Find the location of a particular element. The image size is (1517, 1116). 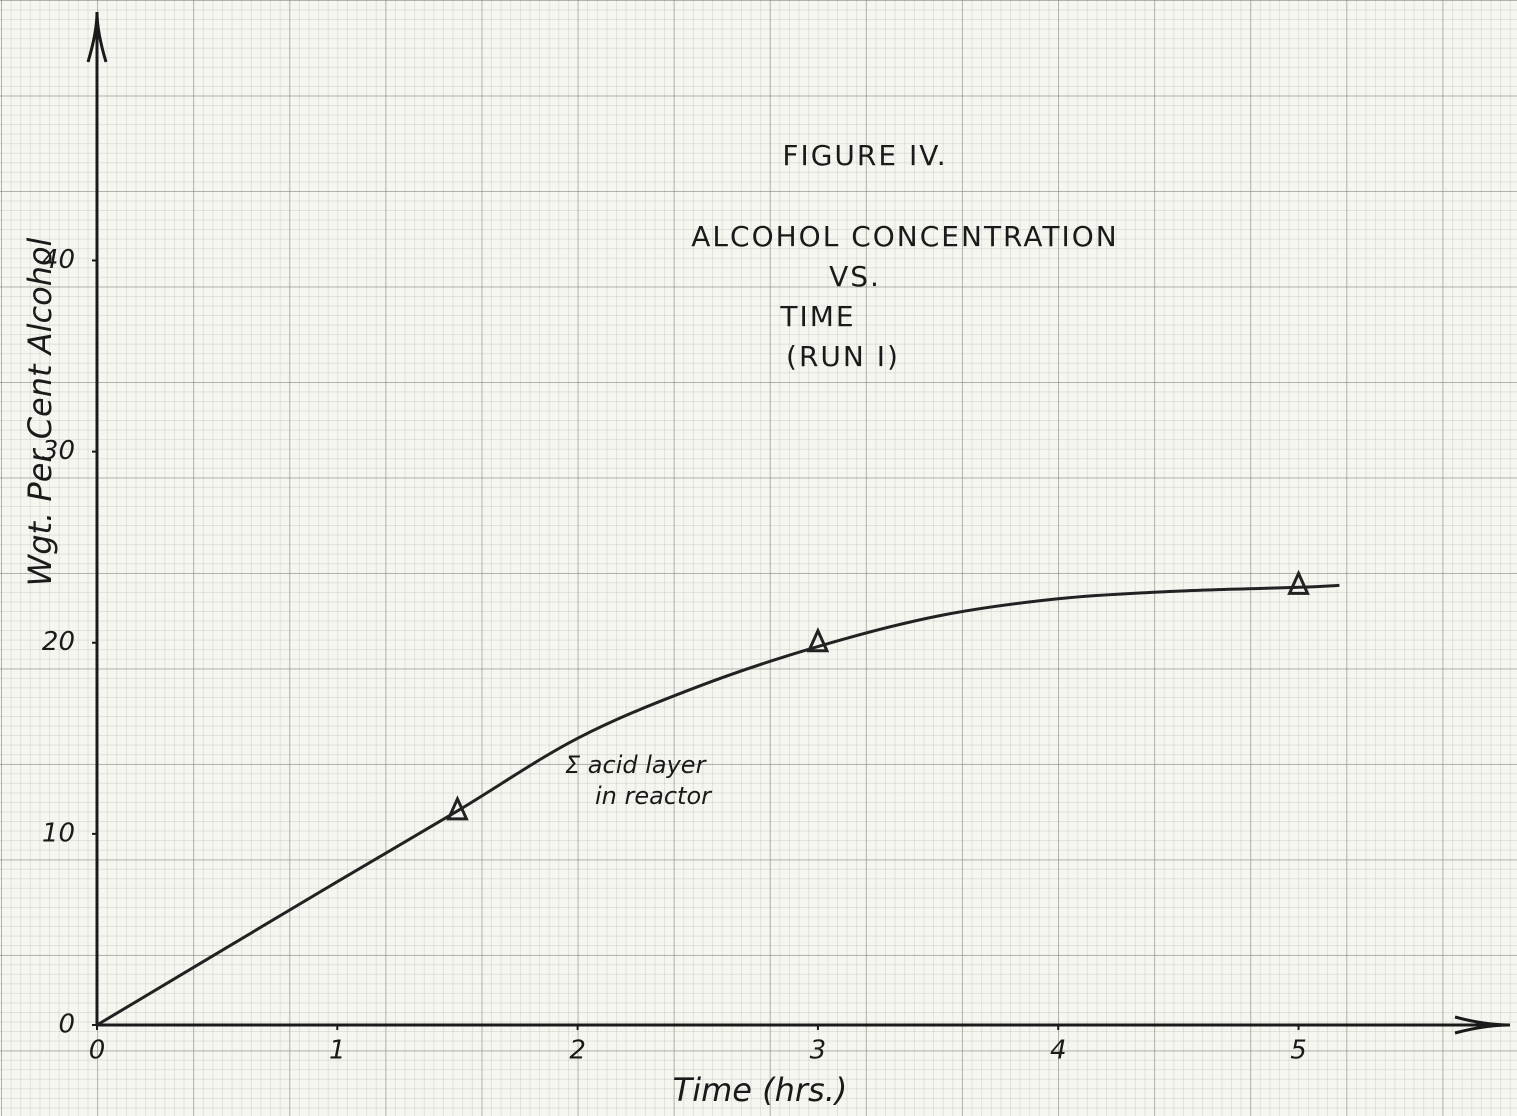

y-axis-label: Wgt. Per Cent Alcohol is located at coordinates (40, 411).